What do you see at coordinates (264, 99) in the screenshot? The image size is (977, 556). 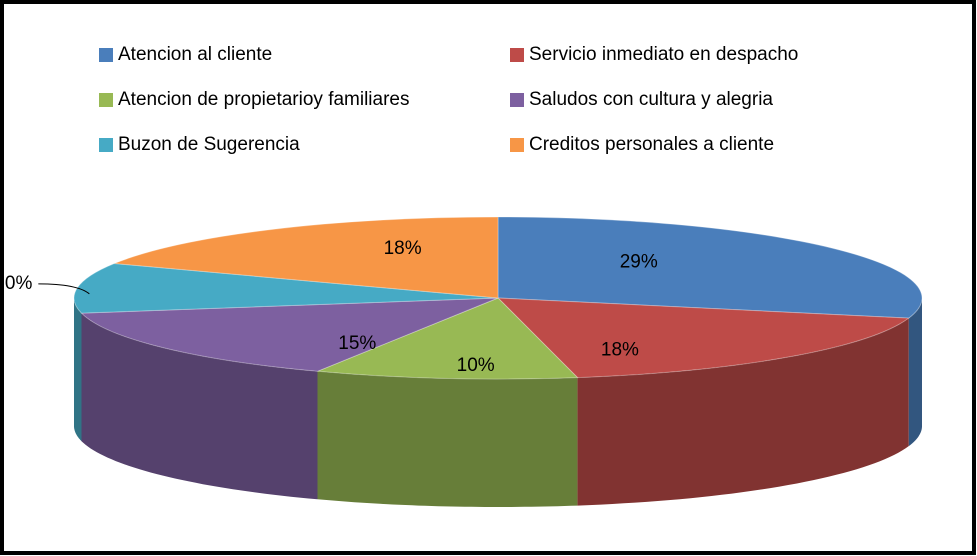 I see `legend-label: Atencion de propietarioy familiares` at bounding box center [264, 99].